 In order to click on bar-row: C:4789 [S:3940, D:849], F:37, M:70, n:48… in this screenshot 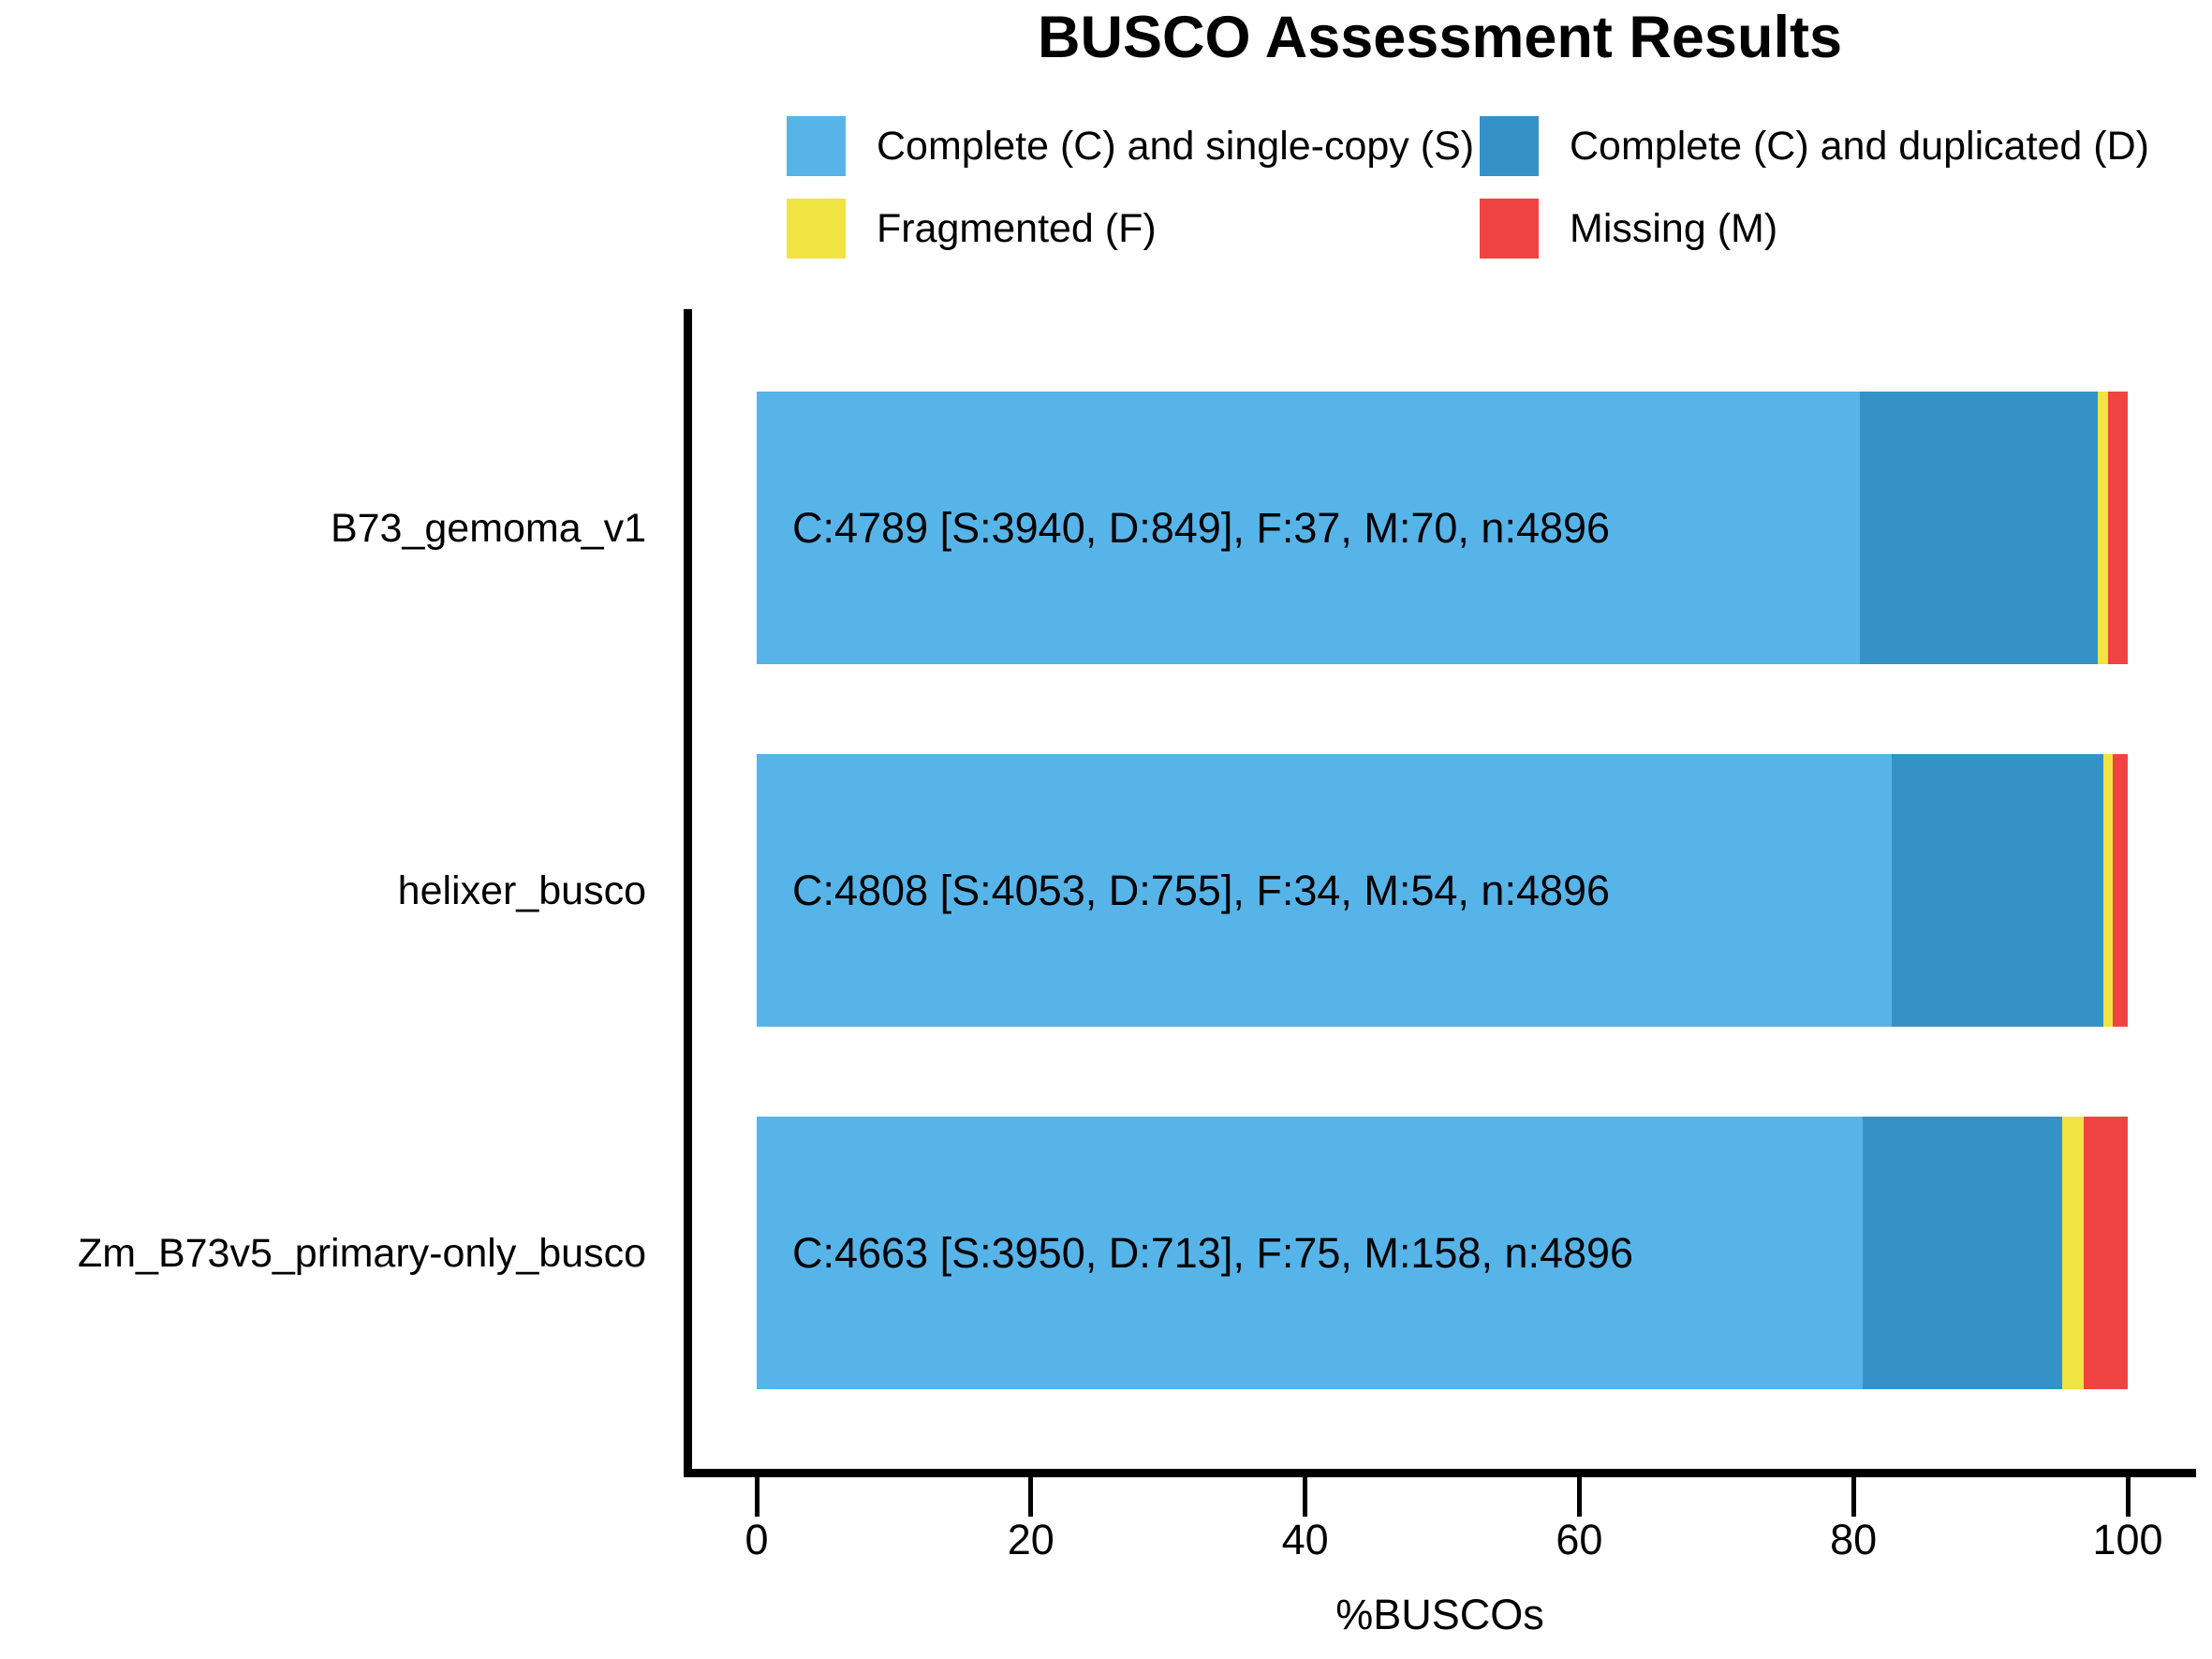, I will do `click(1442, 528)`.